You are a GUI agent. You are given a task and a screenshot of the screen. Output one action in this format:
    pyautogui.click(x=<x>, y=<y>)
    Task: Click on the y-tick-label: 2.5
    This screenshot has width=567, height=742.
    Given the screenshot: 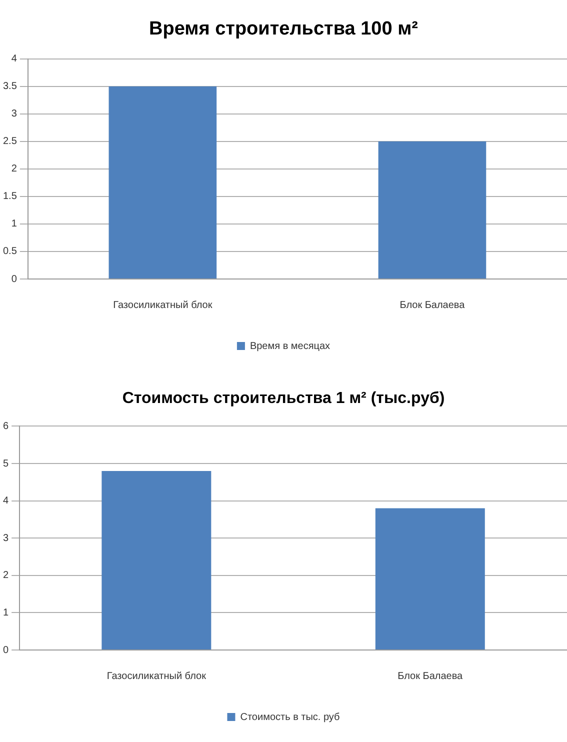 What is the action you would take?
    pyautogui.click(x=10, y=142)
    